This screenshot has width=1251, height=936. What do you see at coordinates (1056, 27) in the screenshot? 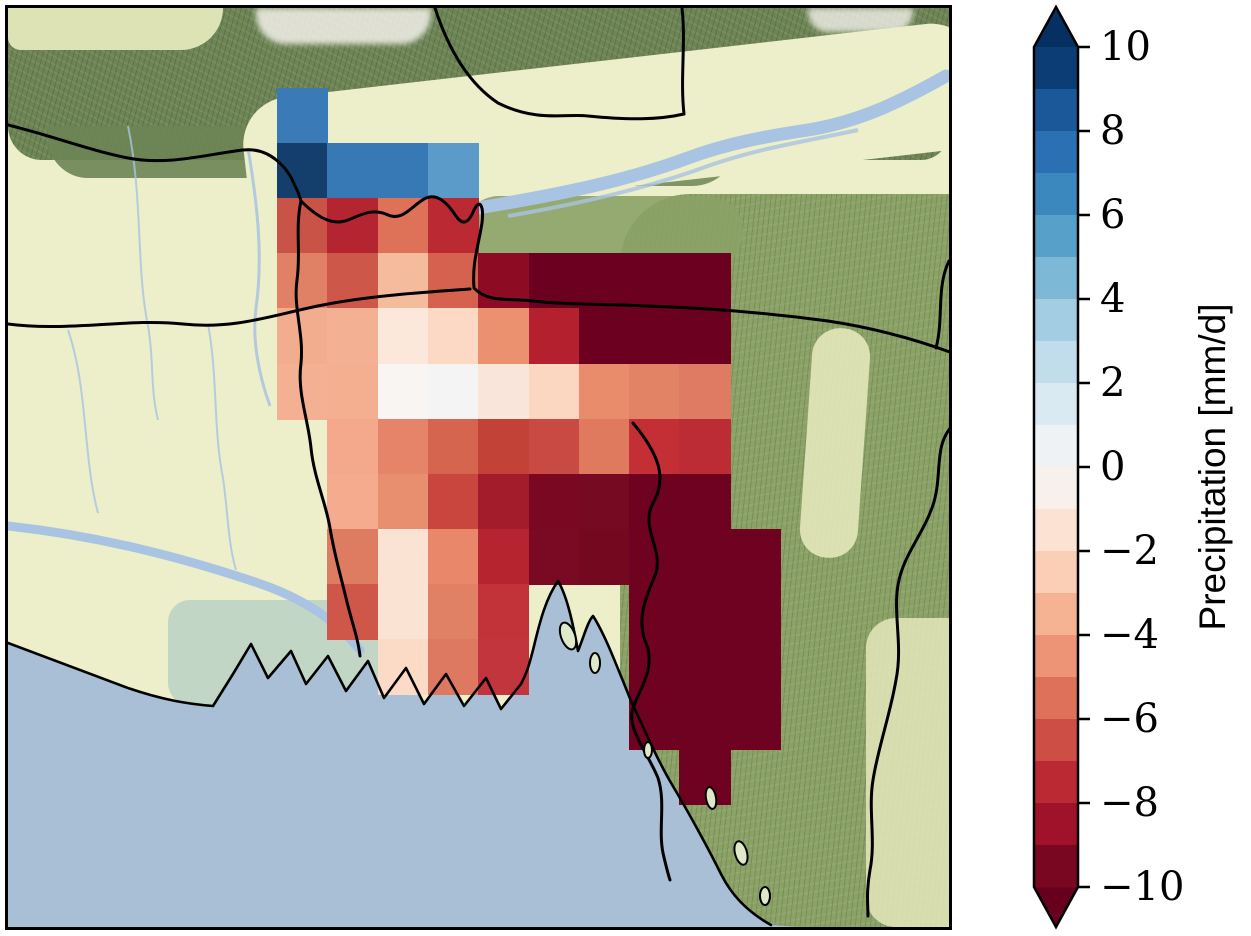
I see `colorbar-over-arrow-icon` at bounding box center [1056, 27].